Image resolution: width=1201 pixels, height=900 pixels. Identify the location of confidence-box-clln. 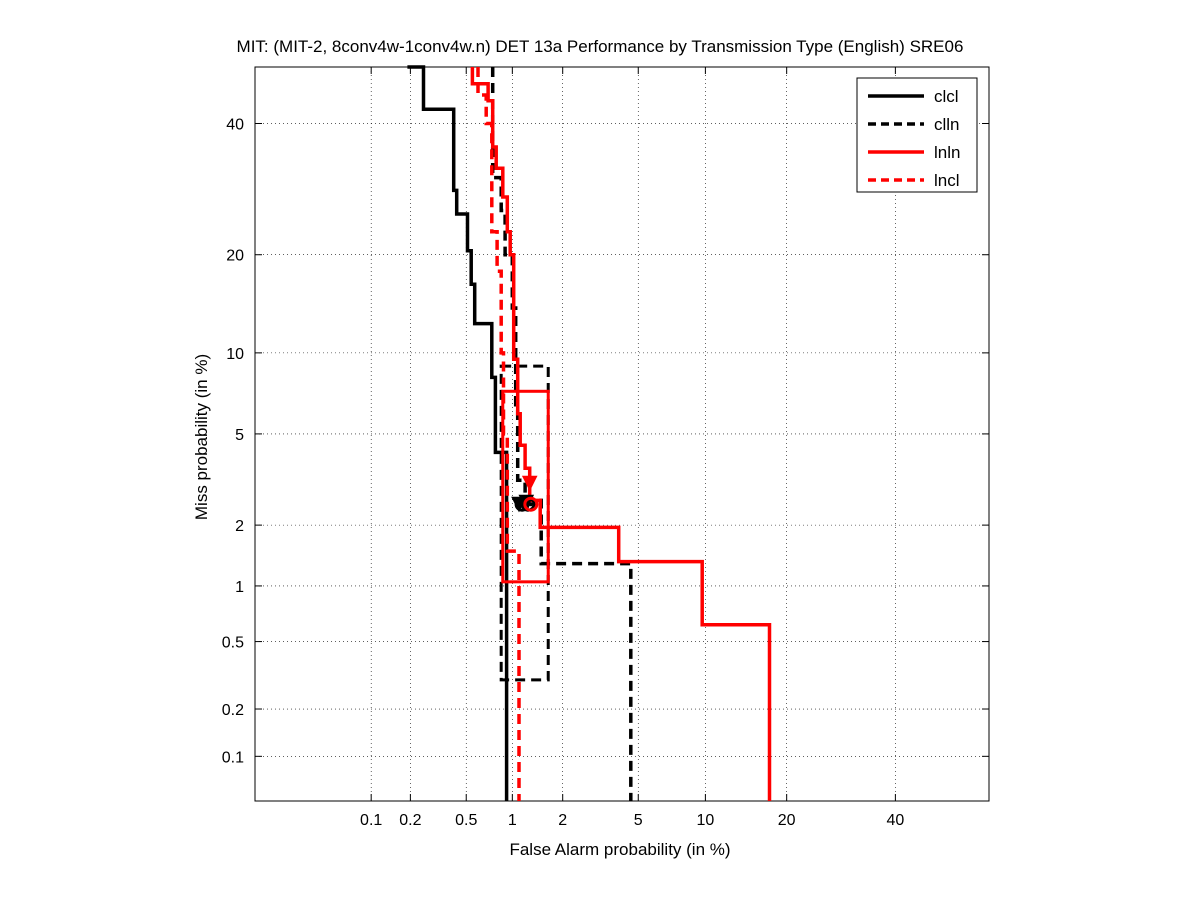
(524, 523).